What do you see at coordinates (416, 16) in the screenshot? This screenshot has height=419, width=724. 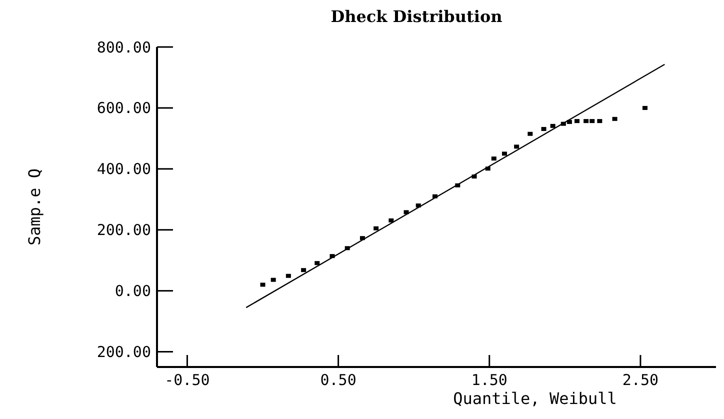 I see `chart-title: Dheck Distribution` at bounding box center [416, 16].